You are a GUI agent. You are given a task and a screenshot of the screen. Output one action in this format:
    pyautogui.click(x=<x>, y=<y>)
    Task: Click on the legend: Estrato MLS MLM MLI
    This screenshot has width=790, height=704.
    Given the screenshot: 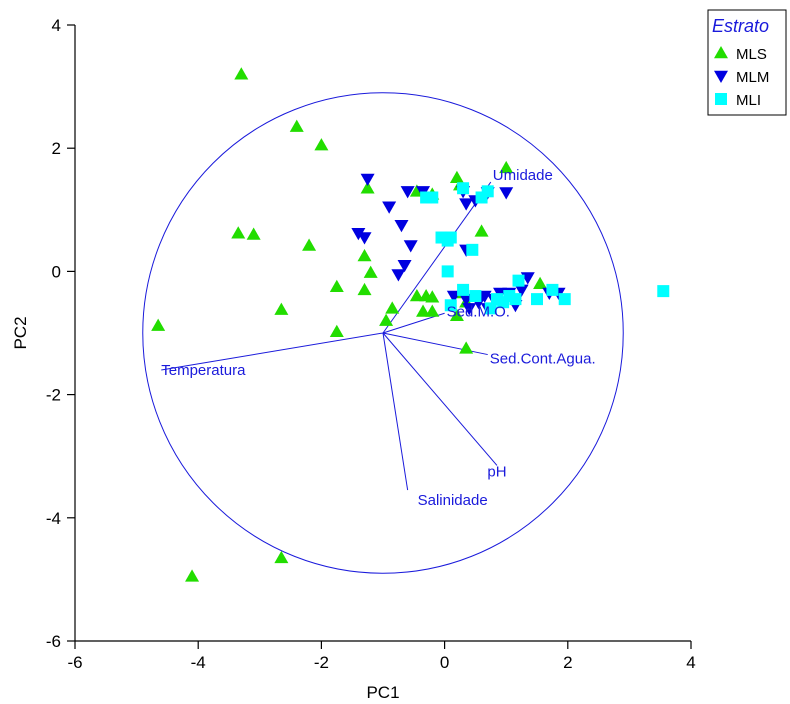 What is the action you would take?
    pyautogui.click(x=747, y=62)
    